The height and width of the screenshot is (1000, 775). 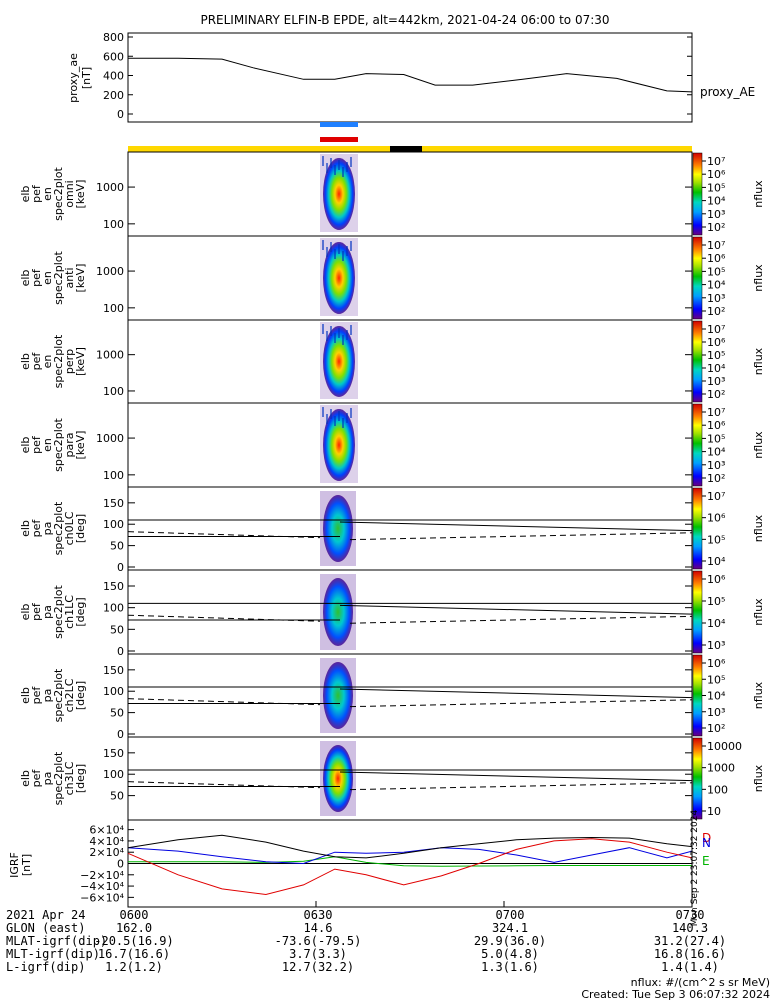 What do you see at coordinates (690, 915) in the screenshot?
I see `ephemeris-value: 0730` at bounding box center [690, 915].